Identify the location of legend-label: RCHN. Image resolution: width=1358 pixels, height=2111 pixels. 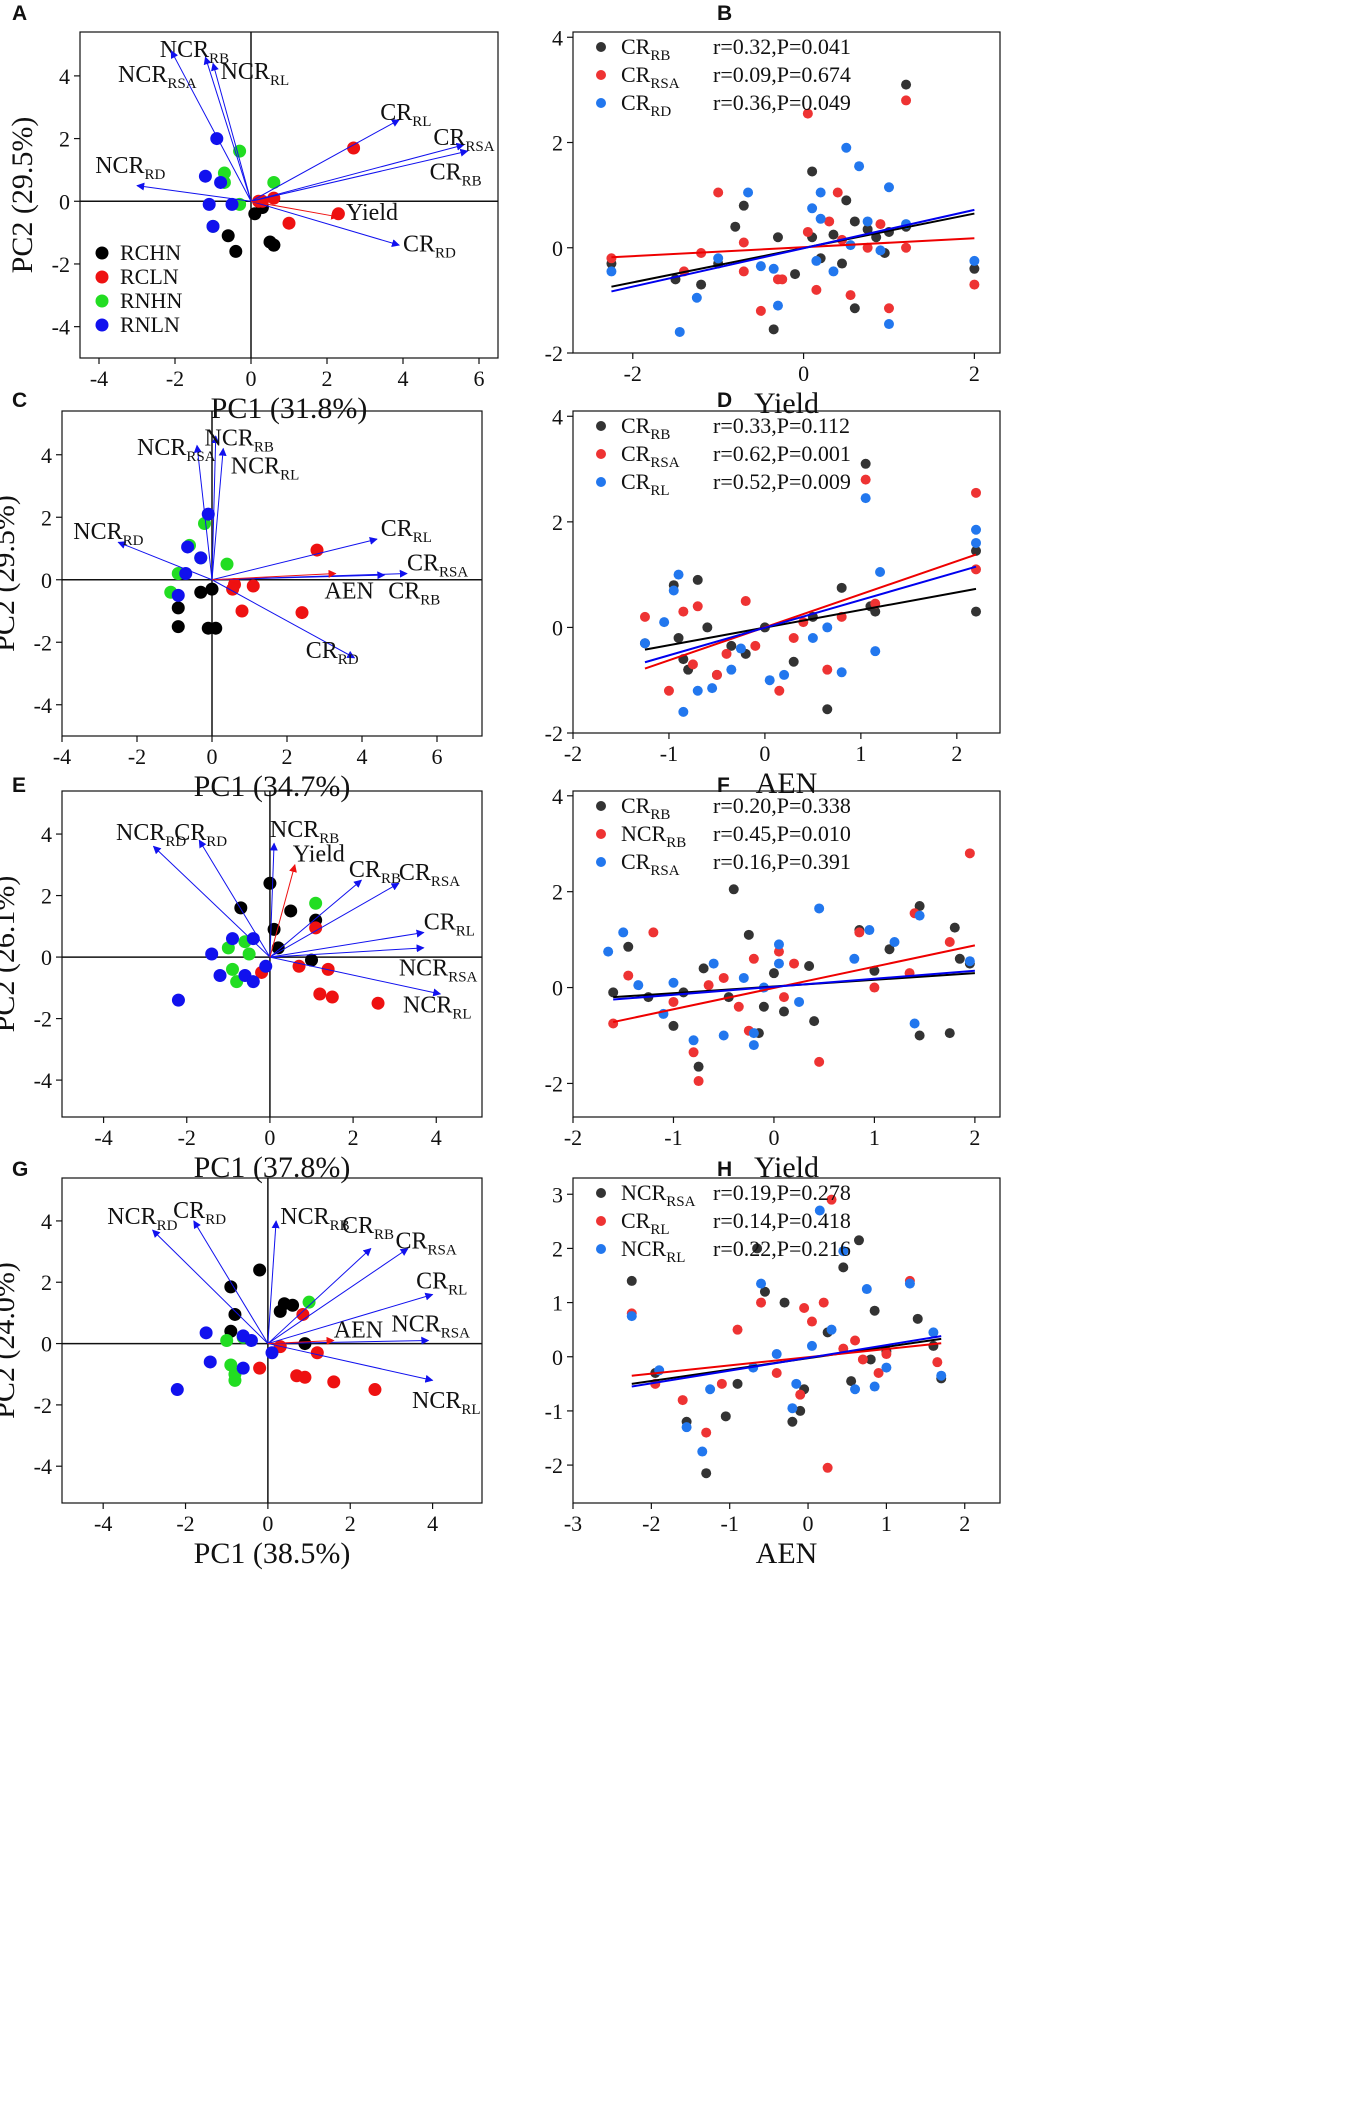
(150, 252).